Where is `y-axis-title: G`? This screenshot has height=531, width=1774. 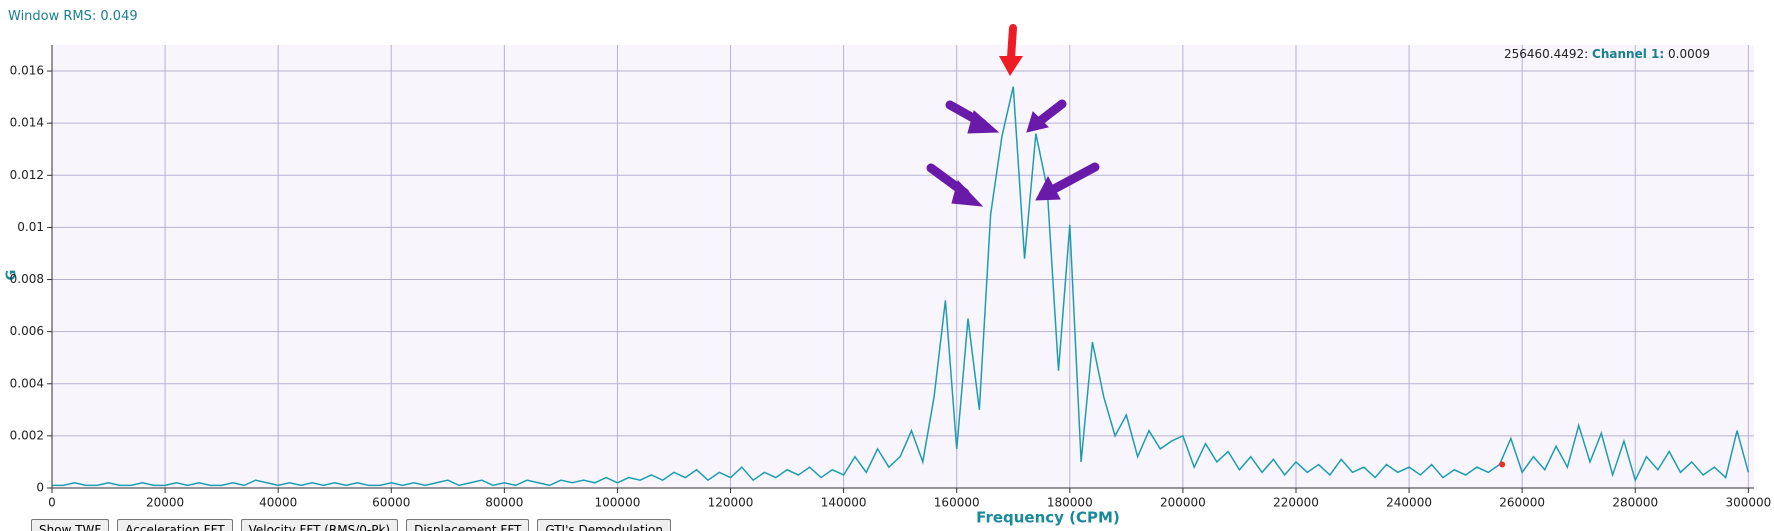 y-axis-title: G is located at coordinates (12, 275).